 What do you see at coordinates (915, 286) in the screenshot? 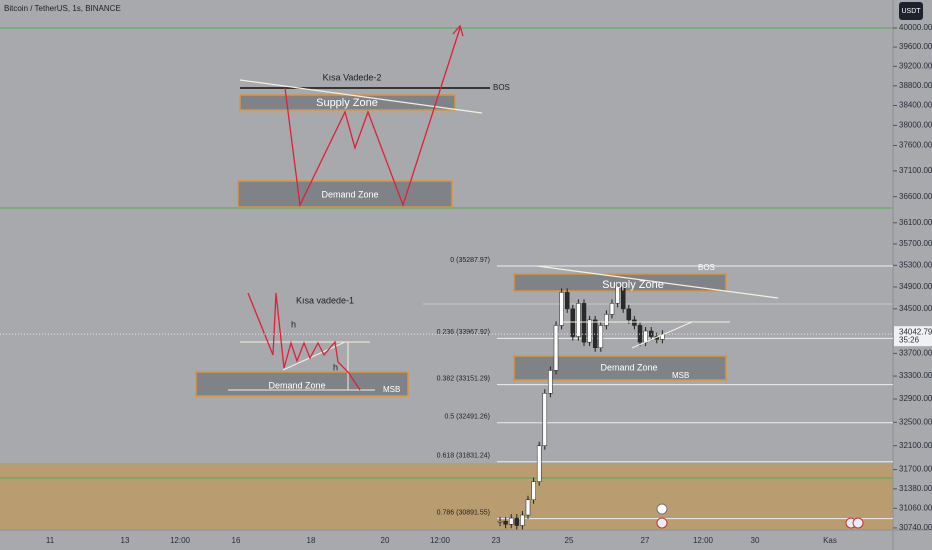
I see `y-tick-label: 34900.00` at bounding box center [915, 286].